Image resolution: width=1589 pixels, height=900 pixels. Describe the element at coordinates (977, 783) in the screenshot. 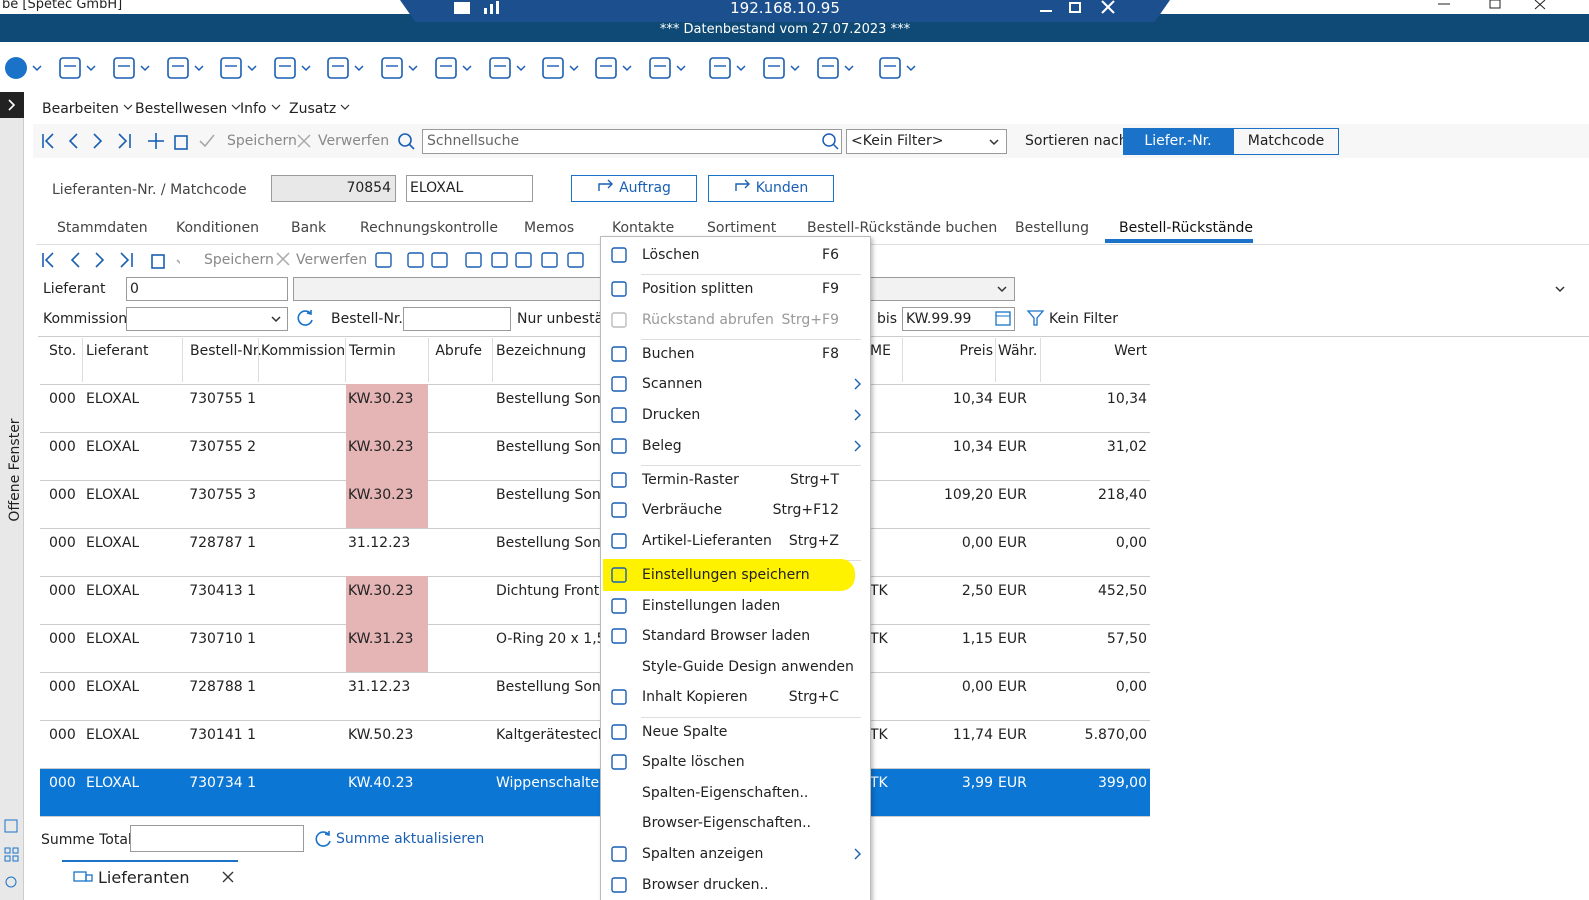

I see `table-cell: 3,99` at that location.